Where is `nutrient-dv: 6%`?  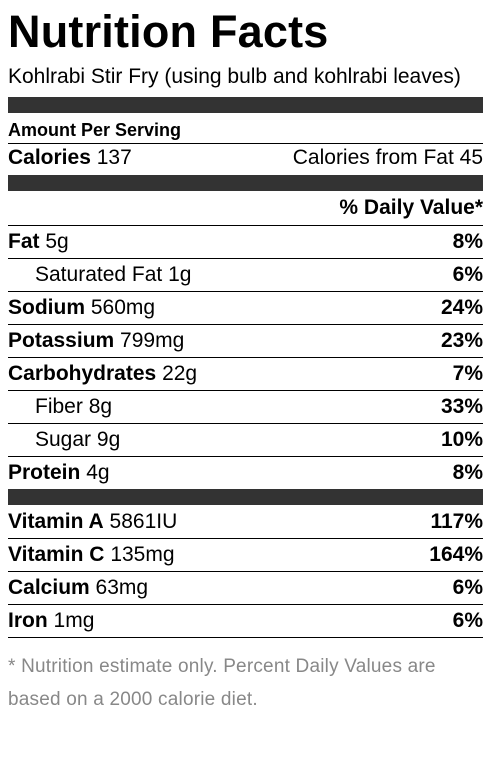 nutrient-dv: 6% is located at coordinates (467, 274).